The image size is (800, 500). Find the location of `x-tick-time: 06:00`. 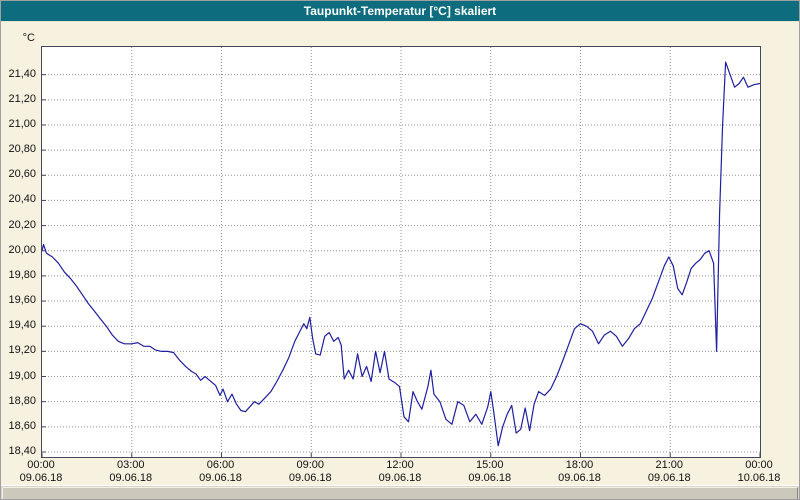

x-tick-time: 06:00 is located at coordinates (220, 465).